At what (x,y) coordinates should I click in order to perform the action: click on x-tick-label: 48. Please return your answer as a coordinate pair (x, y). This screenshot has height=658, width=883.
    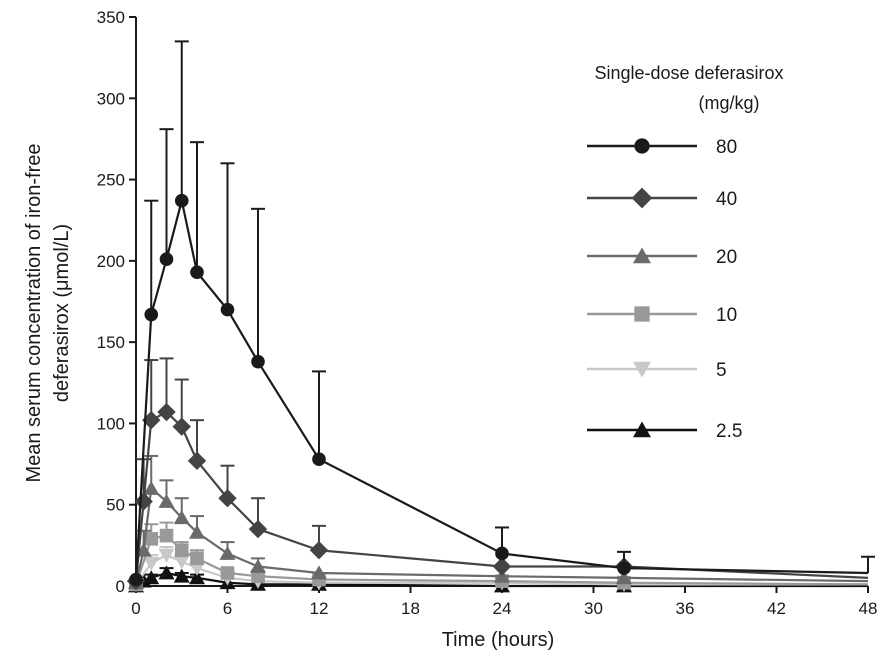
    Looking at the image, I should click on (868, 608).